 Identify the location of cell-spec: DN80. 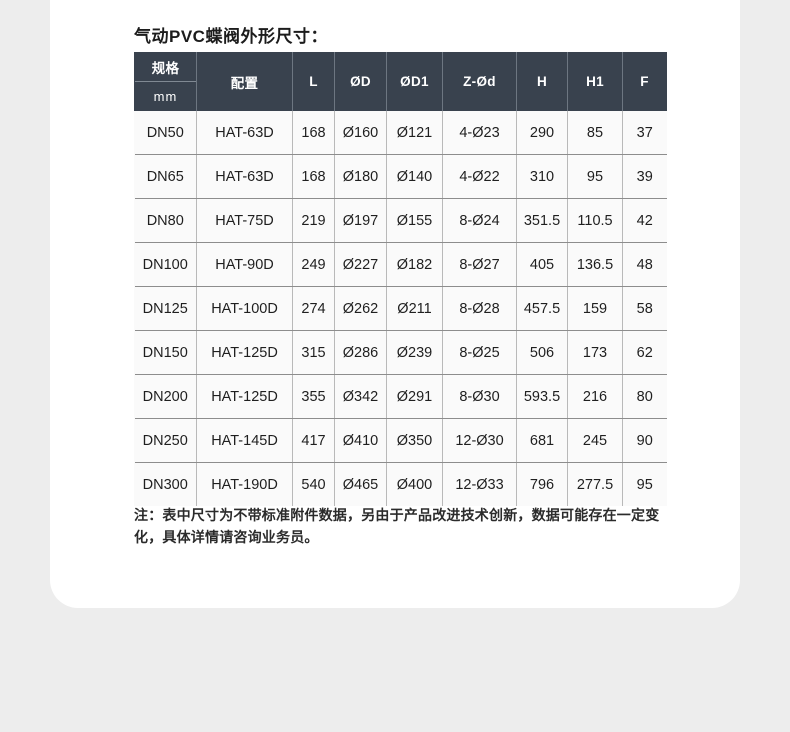
(165, 220).